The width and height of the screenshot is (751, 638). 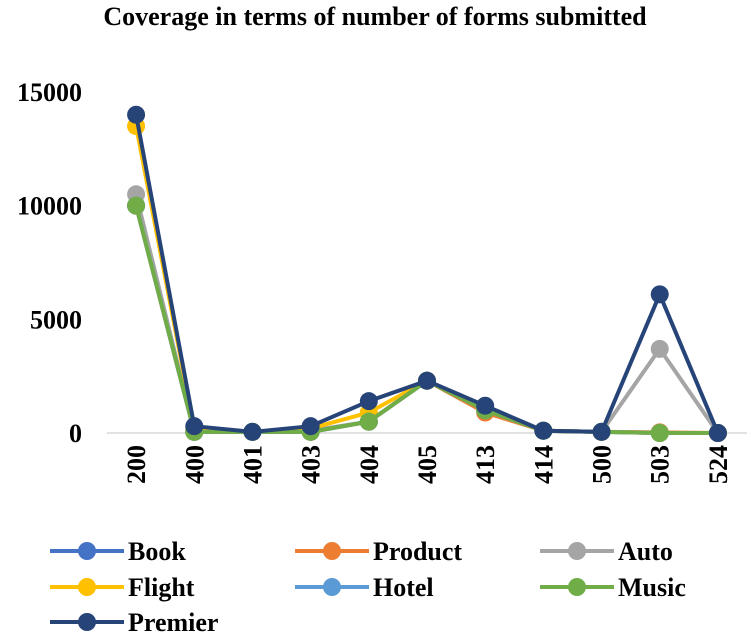 What do you see at coordinates (645, 551) in the screenshot?
I see `legend-label: Auto` at bounding box center [645, 551].